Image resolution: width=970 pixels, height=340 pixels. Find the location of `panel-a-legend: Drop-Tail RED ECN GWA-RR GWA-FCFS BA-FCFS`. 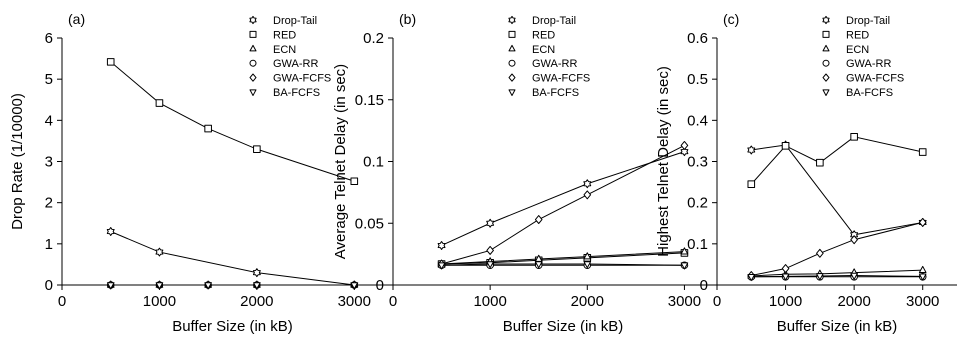

panel-a-legend: Drop-Tail RED ECN GWA-RR GWA-FCFS BA-FCFS is located at coordinates (290, 57).